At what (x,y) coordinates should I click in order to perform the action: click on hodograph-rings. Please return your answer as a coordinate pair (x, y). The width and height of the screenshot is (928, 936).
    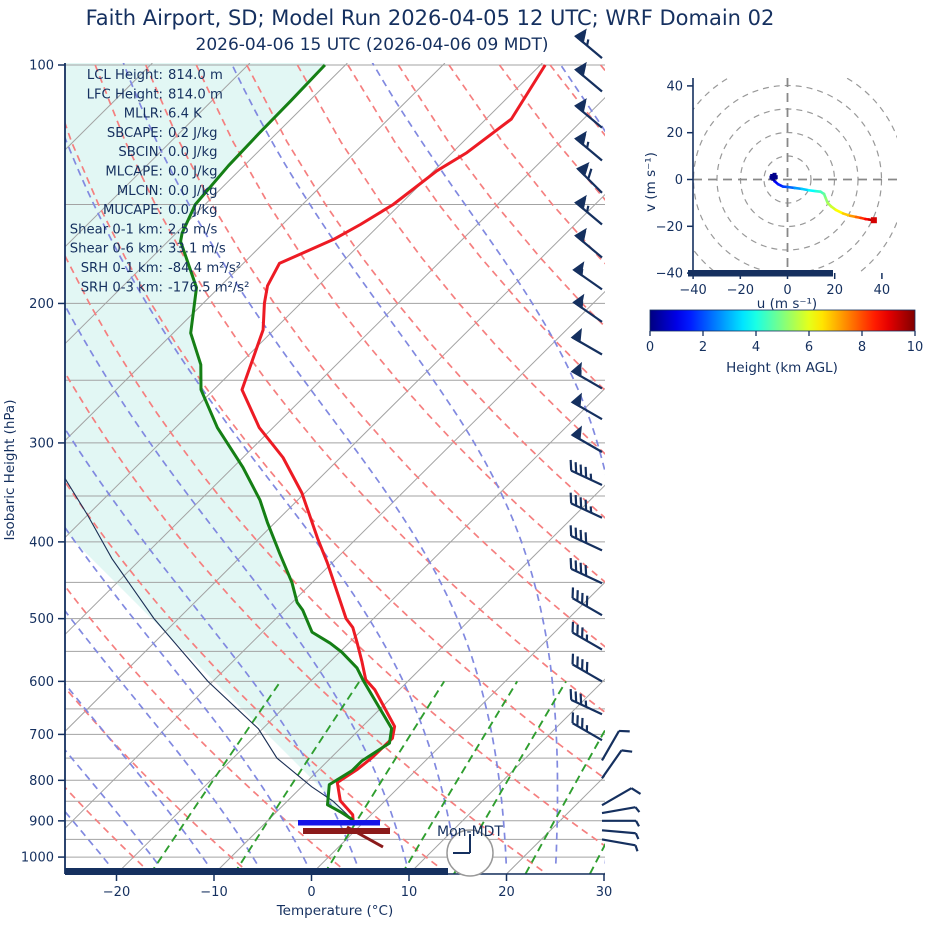
    Looking at the image, I should click on (795, 175).